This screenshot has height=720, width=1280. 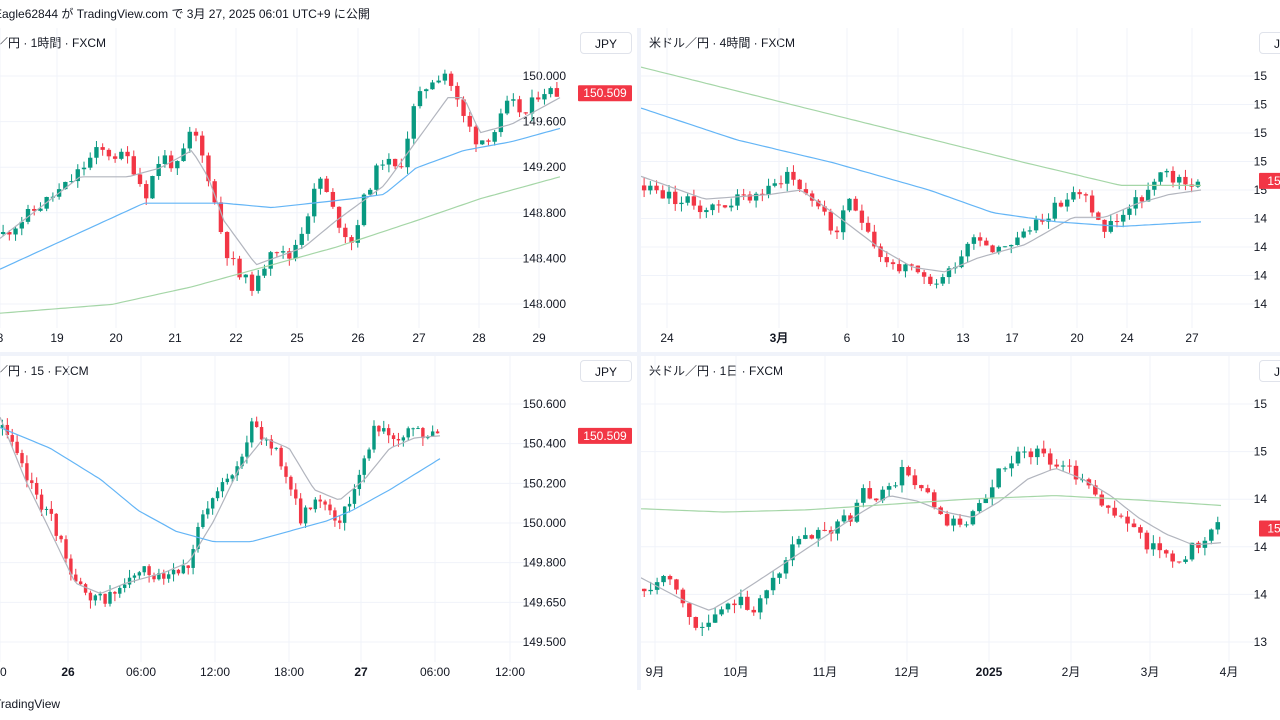 What do you see at coordinates (57, 338) in the screenshot?
I see `x-tick-label: 19` at bounding box center [57, 338].